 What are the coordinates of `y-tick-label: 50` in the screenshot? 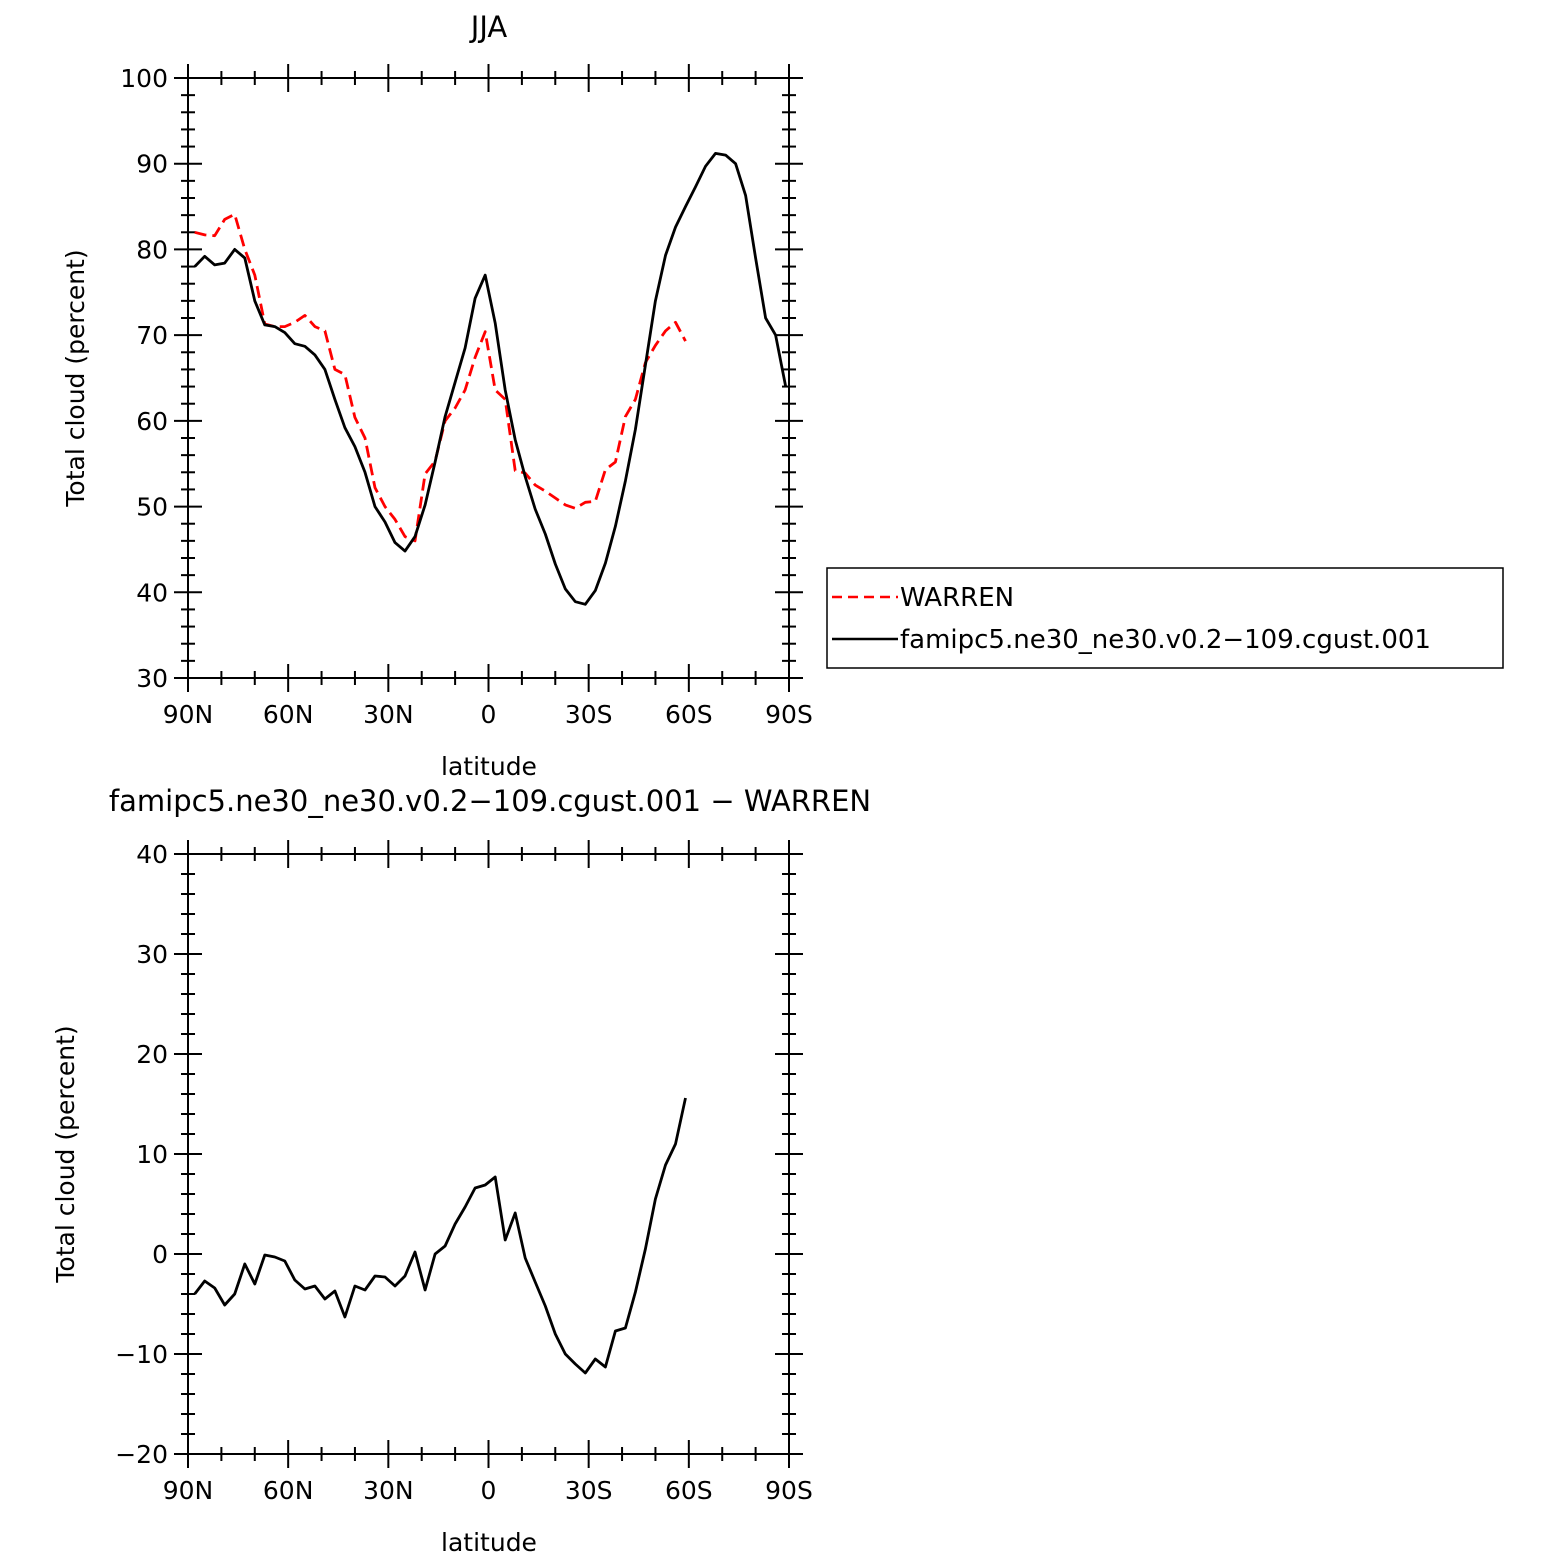 It's located at (152, 507).